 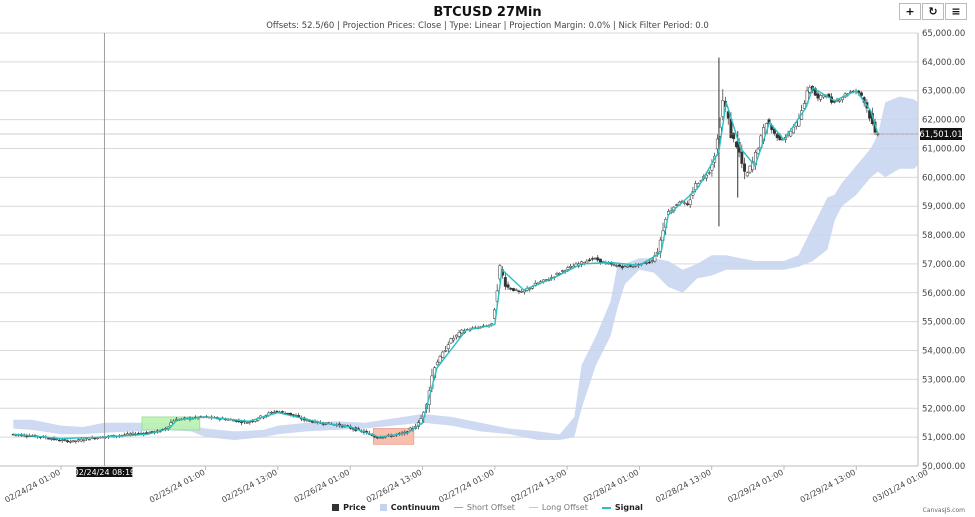 I want to click on chart-toolbar: + ↻ ≡, so click(x=933, y=11).